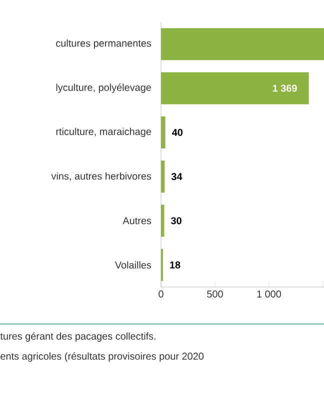 The height and width of the screenshot is (393, 324). I want to click on y-tick-label: Volailles, so click(133, 265).